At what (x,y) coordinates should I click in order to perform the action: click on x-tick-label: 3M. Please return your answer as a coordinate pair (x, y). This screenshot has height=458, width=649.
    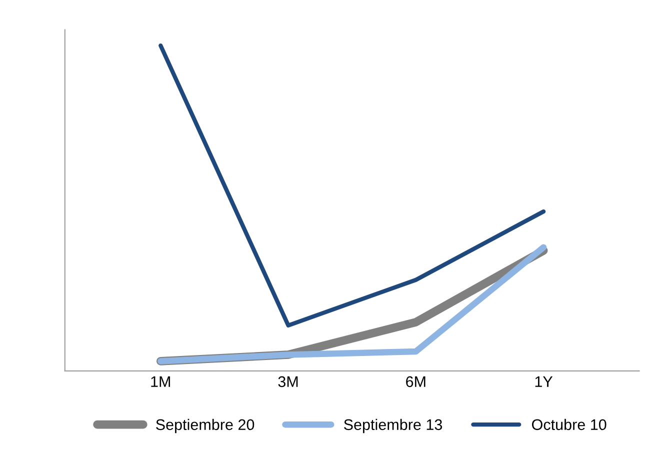
    Looking at the image, I should click on (288, 382).